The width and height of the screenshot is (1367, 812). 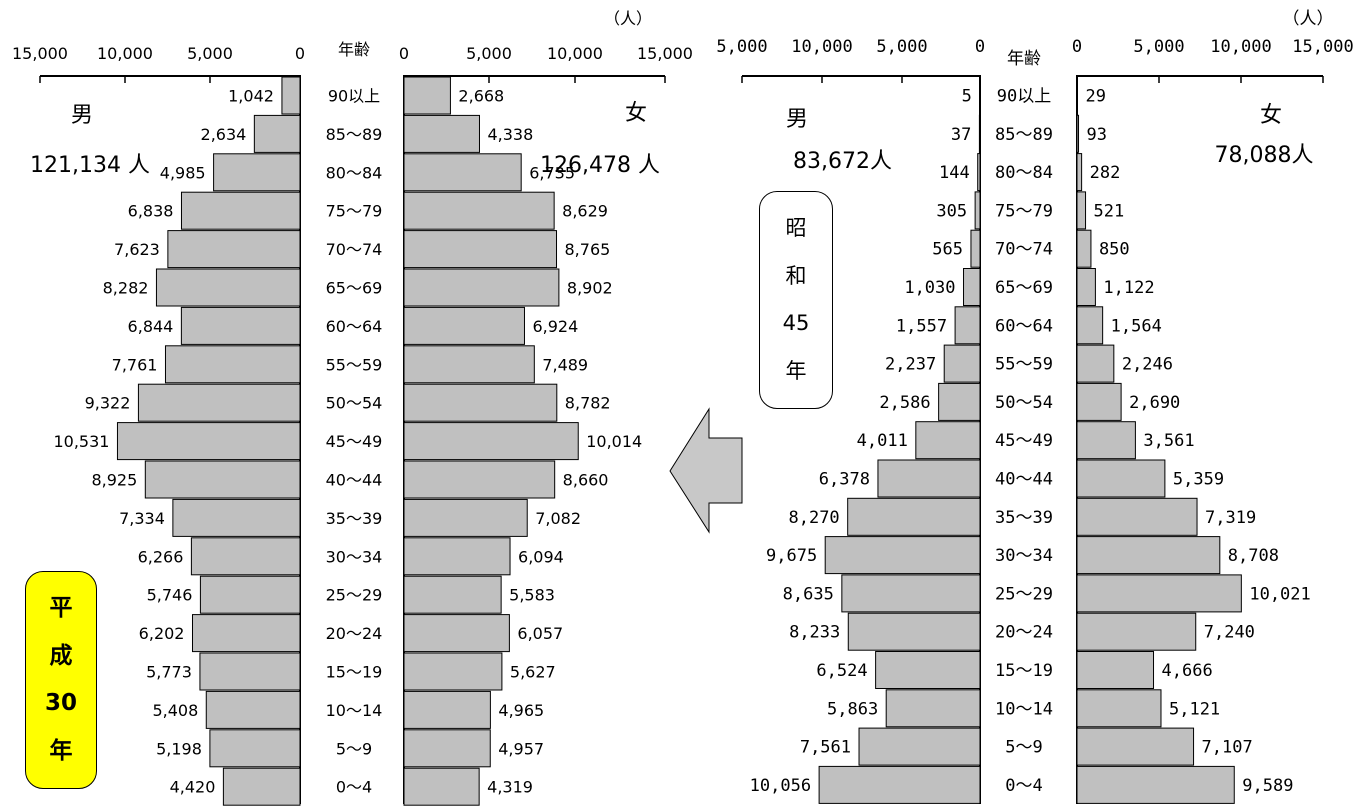 What do you see at coordinates (533, 672) in the screenshot?
I see `female-value-label: 5,627` at bounding box center [533, 672].